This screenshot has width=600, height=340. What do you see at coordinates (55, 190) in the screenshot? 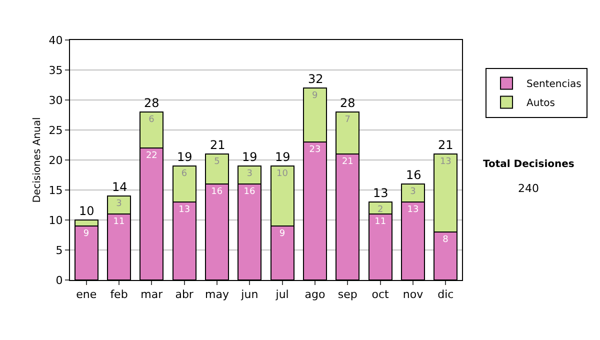
I see `y-tick-label: 15` at bounding box center [55, 190].